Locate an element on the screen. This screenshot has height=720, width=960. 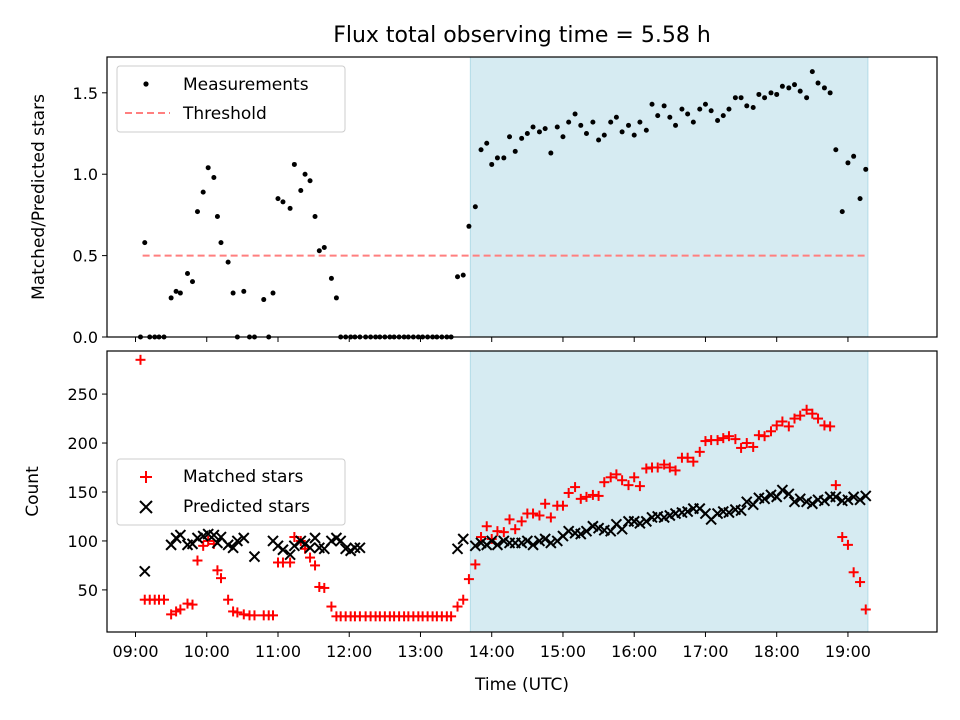
predicted-stars-series is located at coordinates (505, 531).